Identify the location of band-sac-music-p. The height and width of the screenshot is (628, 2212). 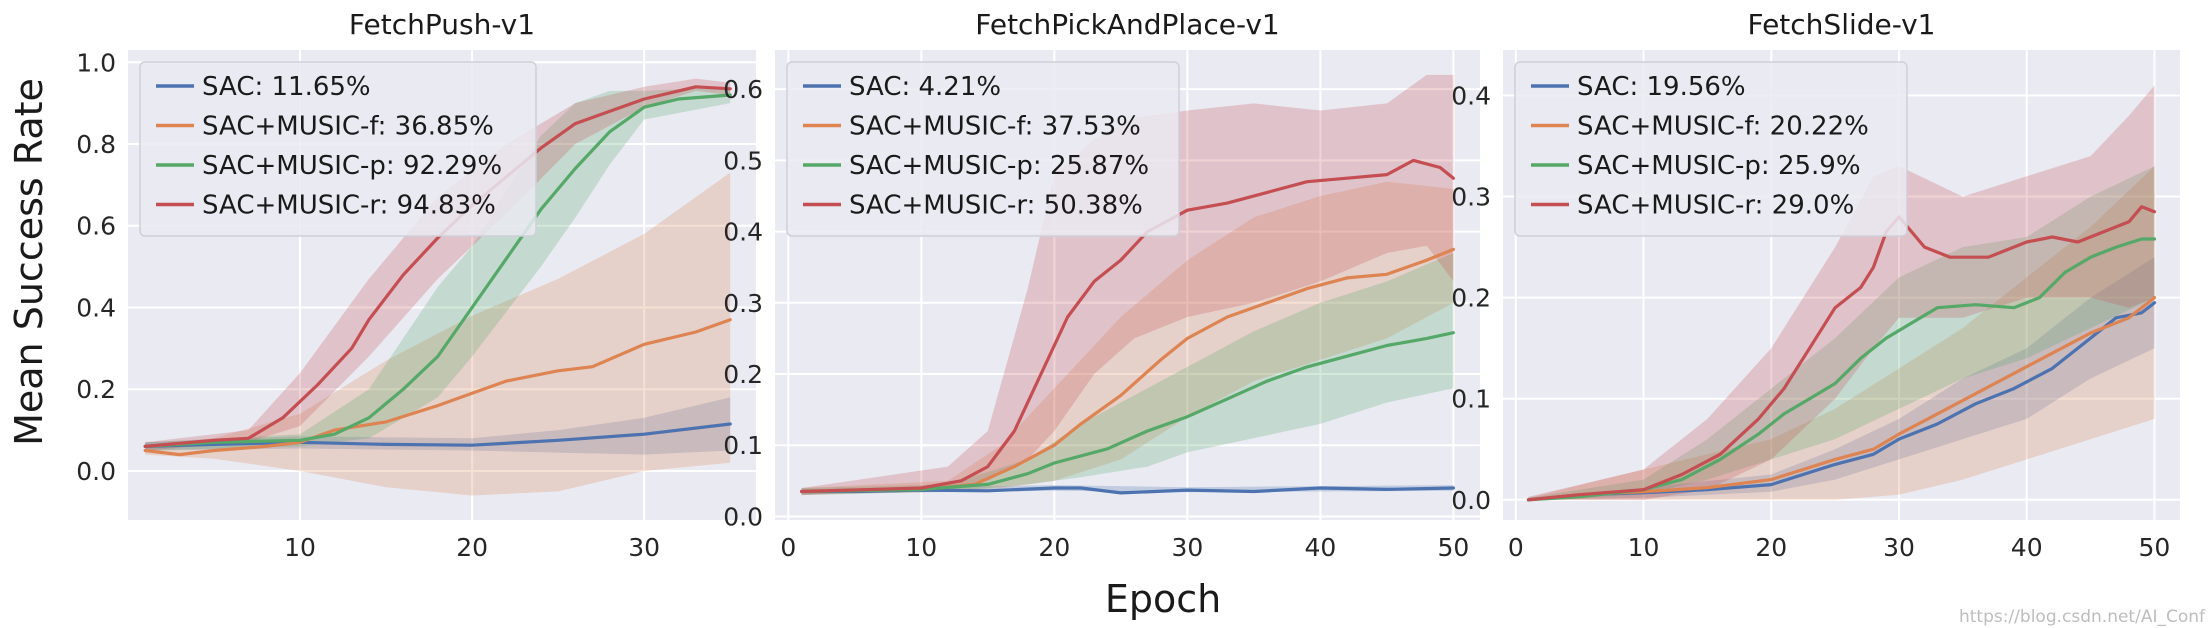
(1127, 374).